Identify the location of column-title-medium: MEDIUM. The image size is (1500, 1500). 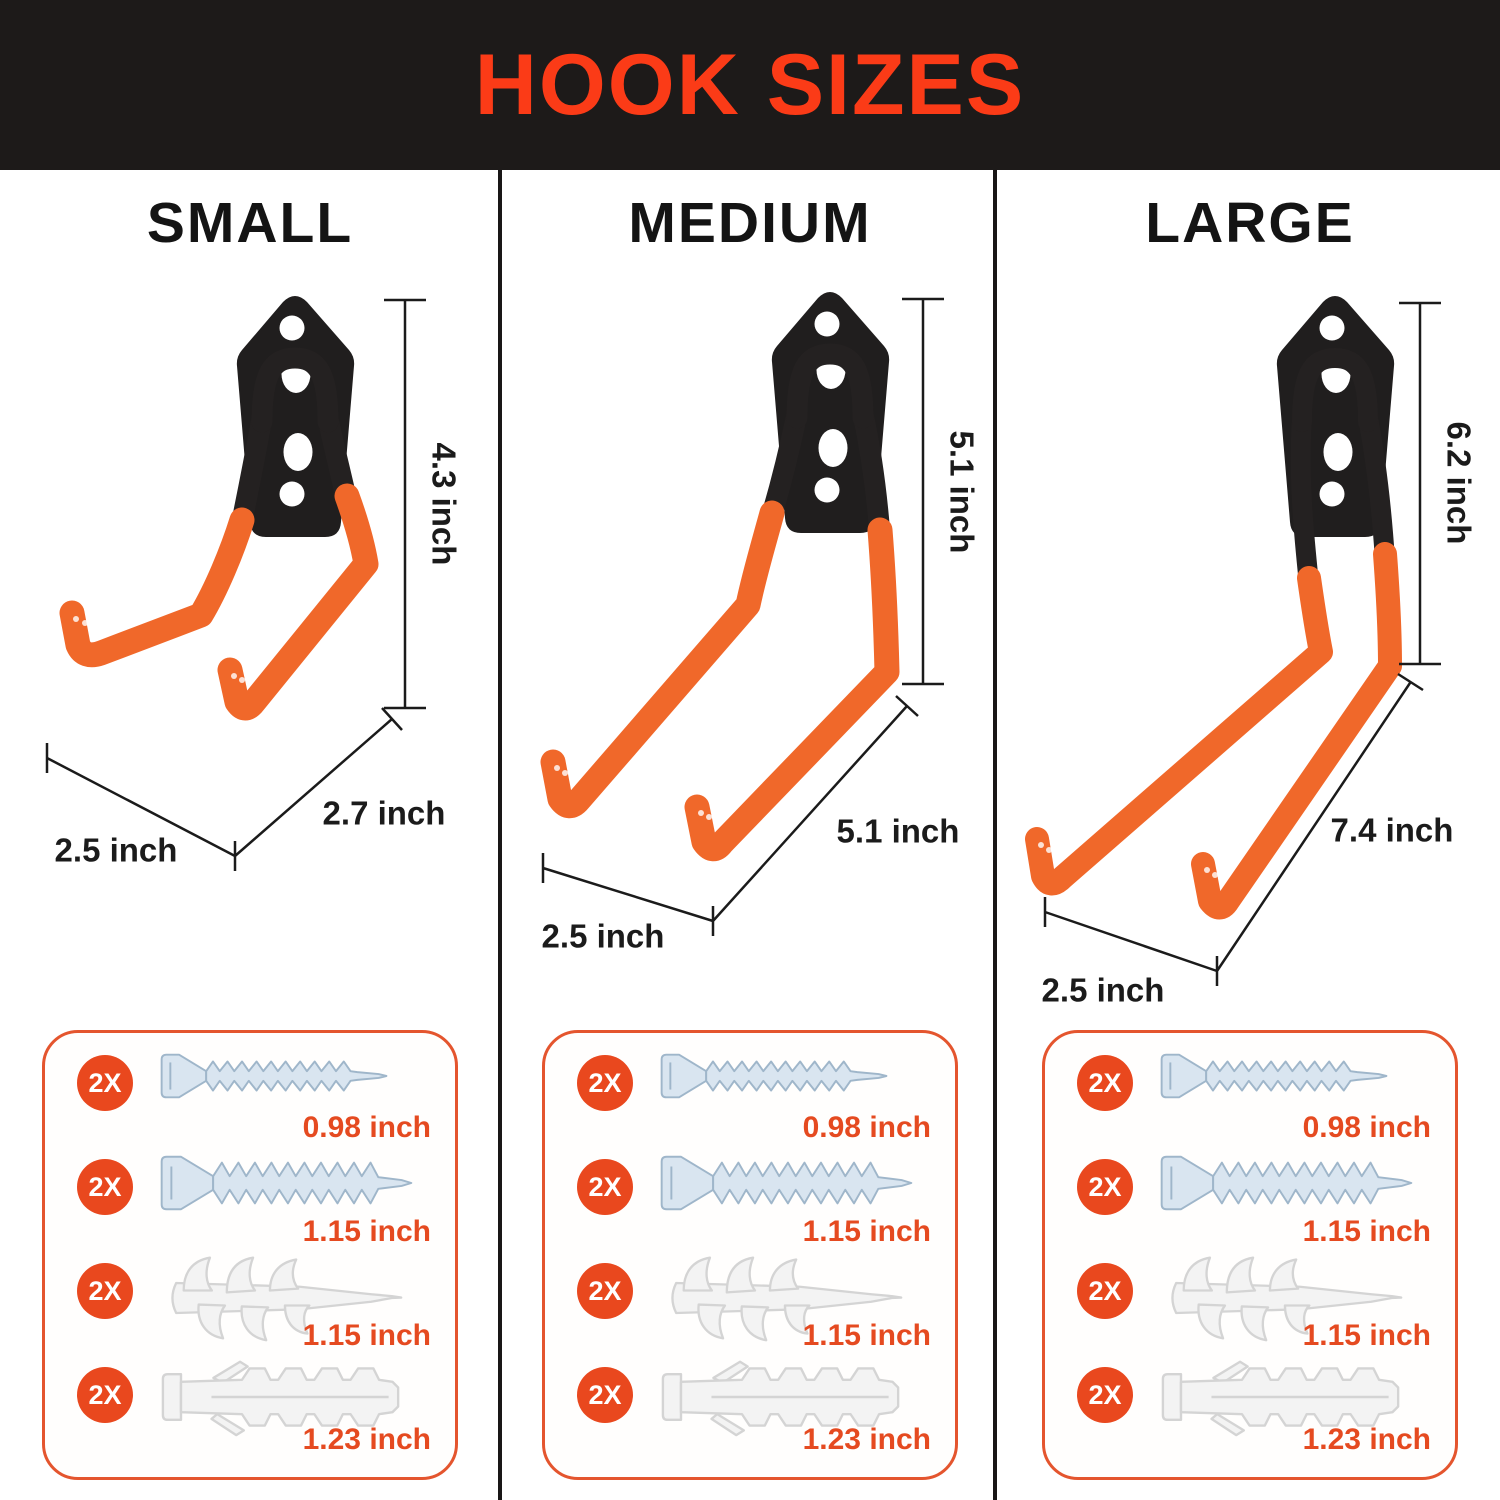
(750, 223).